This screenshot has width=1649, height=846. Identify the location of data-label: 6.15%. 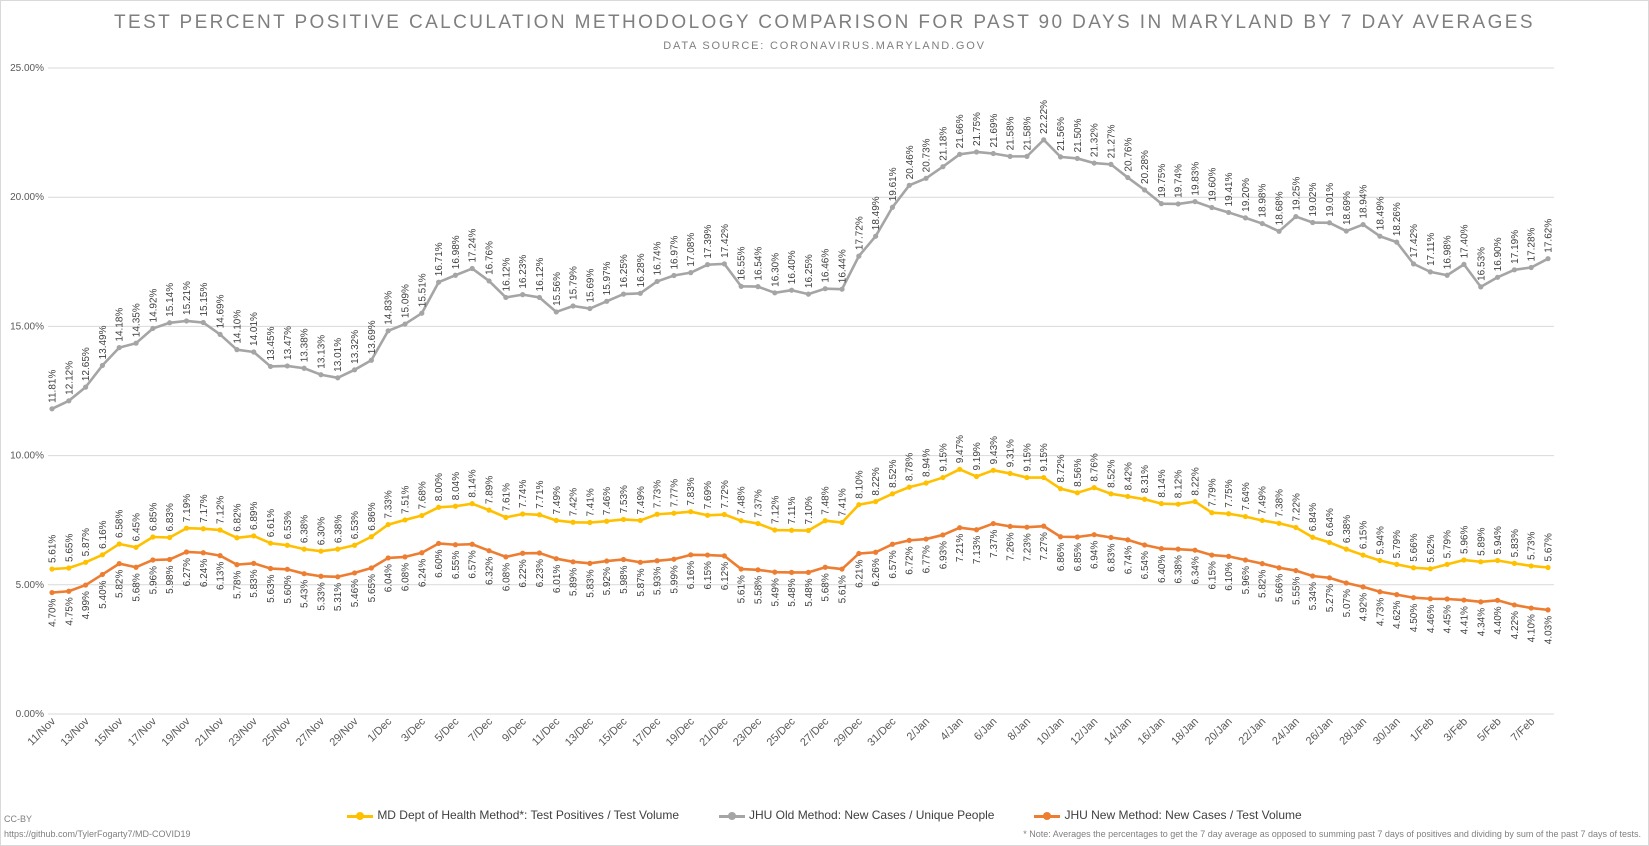
(1212, 575).